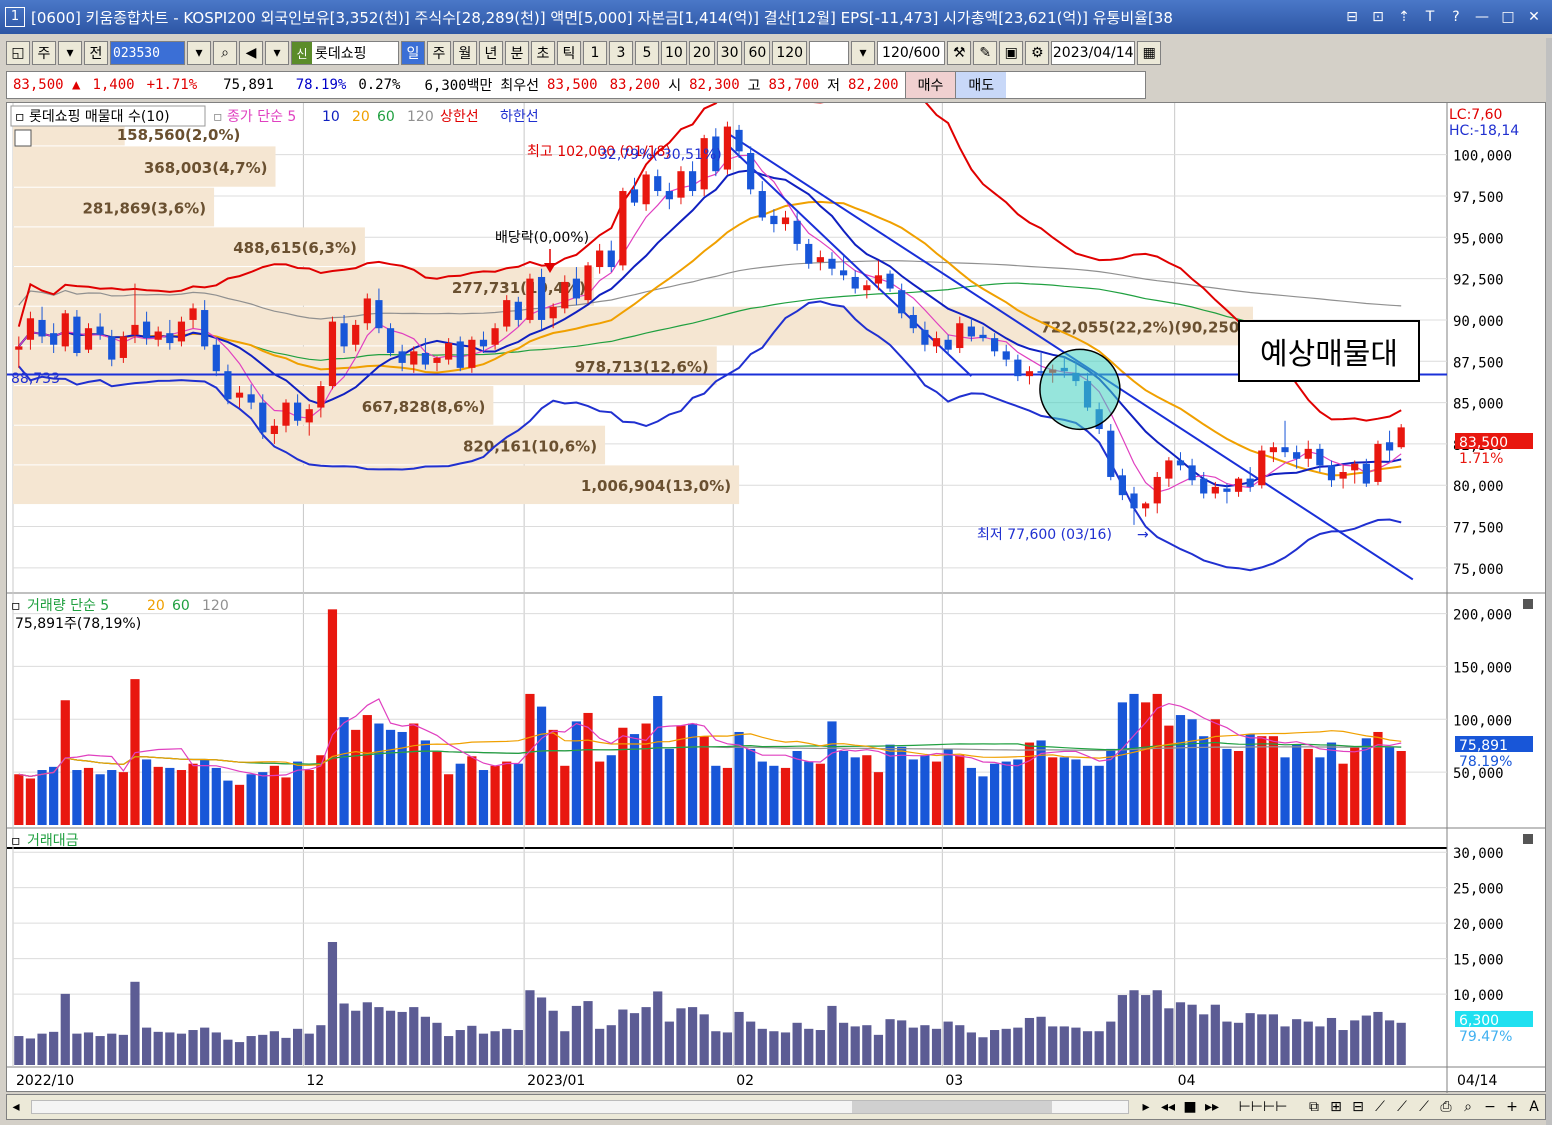 The width and height of the screenshot is (1552, 1125). What do you see at coordinates (952, 1107) in the screenshot?
I see `scroll-thumb` at bounding box center [952, 1107].